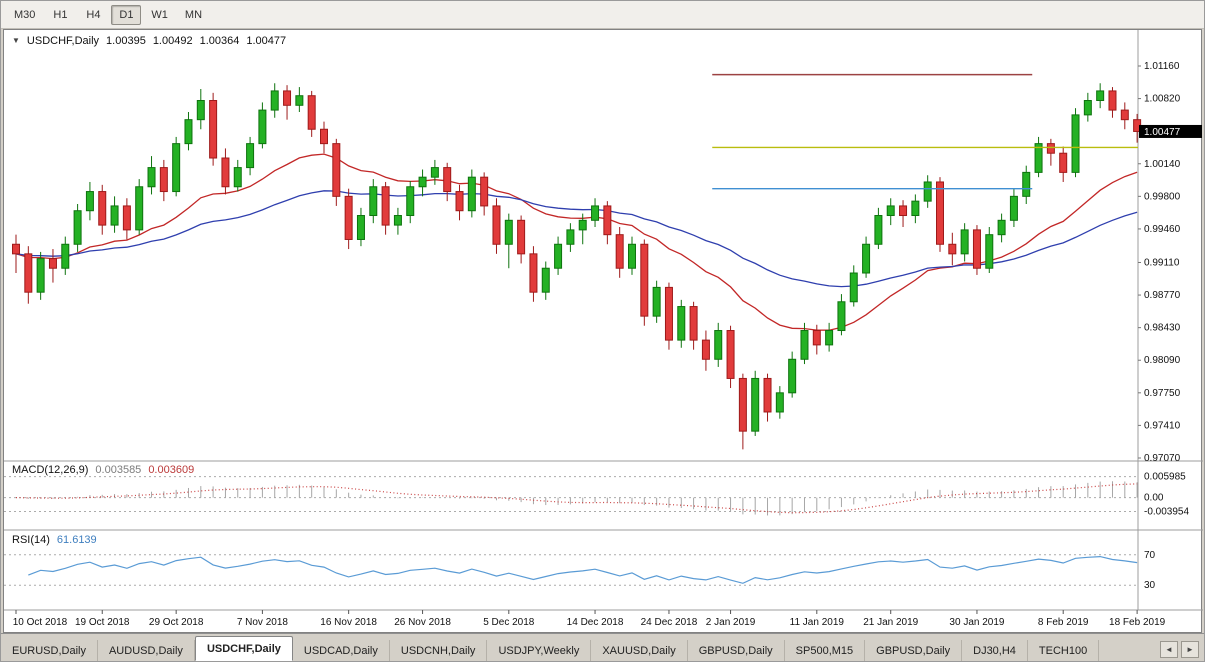  What do you see at coordinates (1137, 622) in the screenshot?
I see `svg-text: 18 Feb 2019` at bounding box center [1137, 622].